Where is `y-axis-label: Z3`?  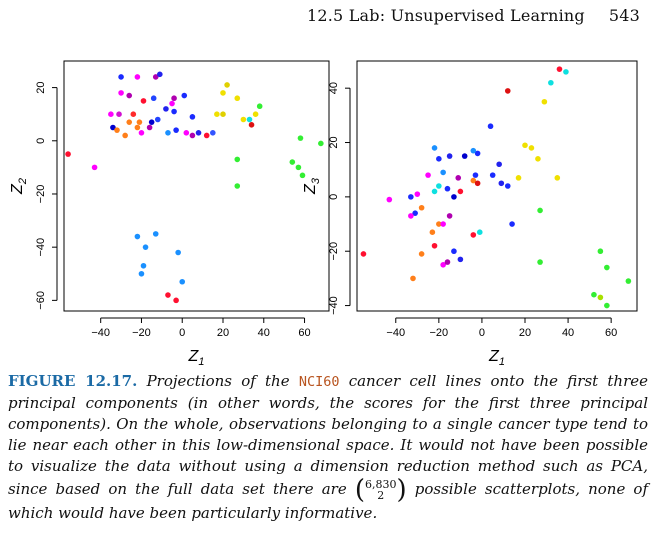
y-axis-label: Z3 is located at coordinates (312, 186).